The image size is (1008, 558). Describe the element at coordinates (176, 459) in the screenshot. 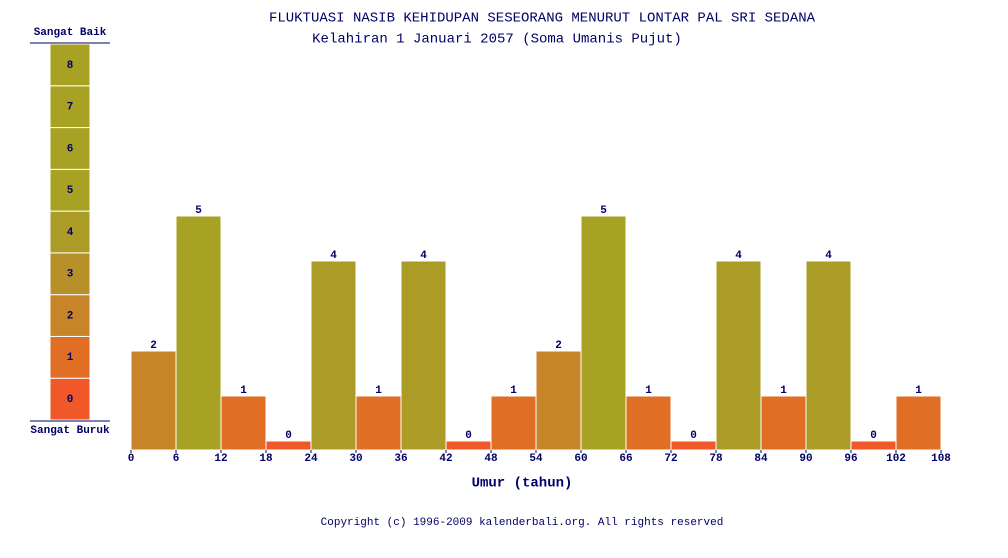

I see `x-tick-label: 6` at that location.